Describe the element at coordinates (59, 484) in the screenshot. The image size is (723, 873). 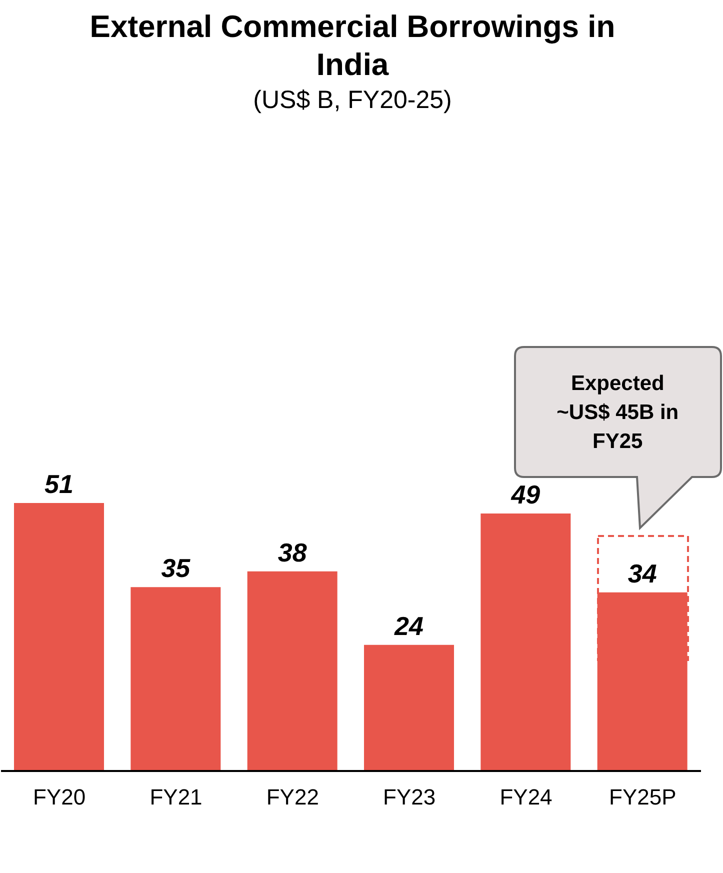
I see `data-label: 51` at that location.